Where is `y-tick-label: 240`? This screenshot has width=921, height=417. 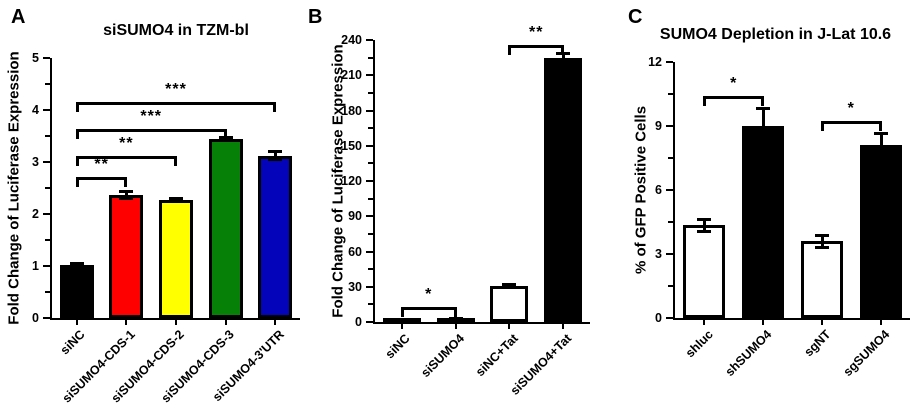
y-tick-label: 240 is located at coordinates (351, 40).